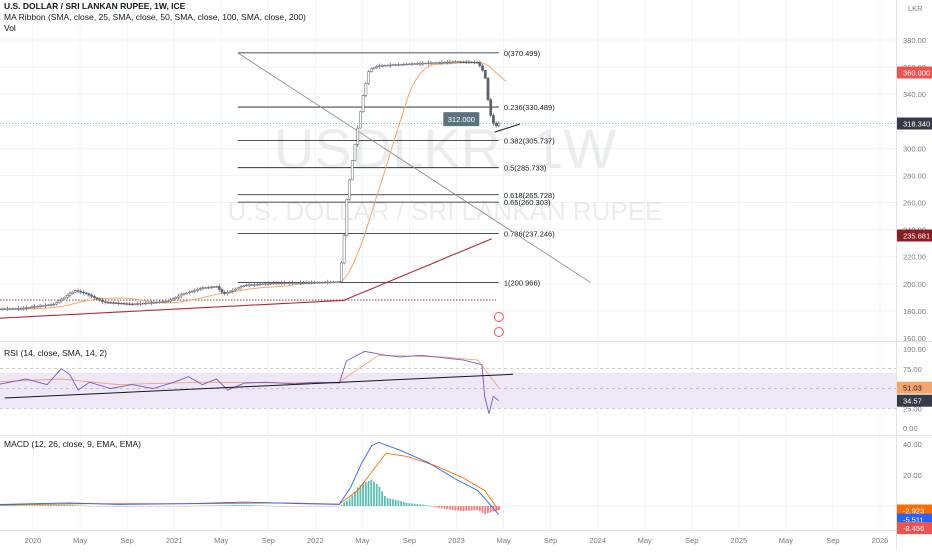 The height and width of the screenshot is (555, 932). What do you see at coordinates (94, 6) in the screenshot?
I see `symbol-title: U.S. DOLLAR / SRI LANKAN RUPEE, 1W, ICE` at bounding box center [94, 6].